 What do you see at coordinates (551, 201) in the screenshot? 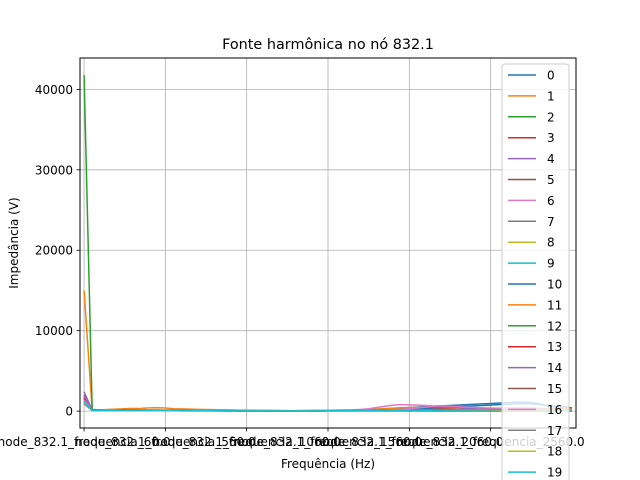
I see `legend-label: 6` at bounding box center [551, 201].